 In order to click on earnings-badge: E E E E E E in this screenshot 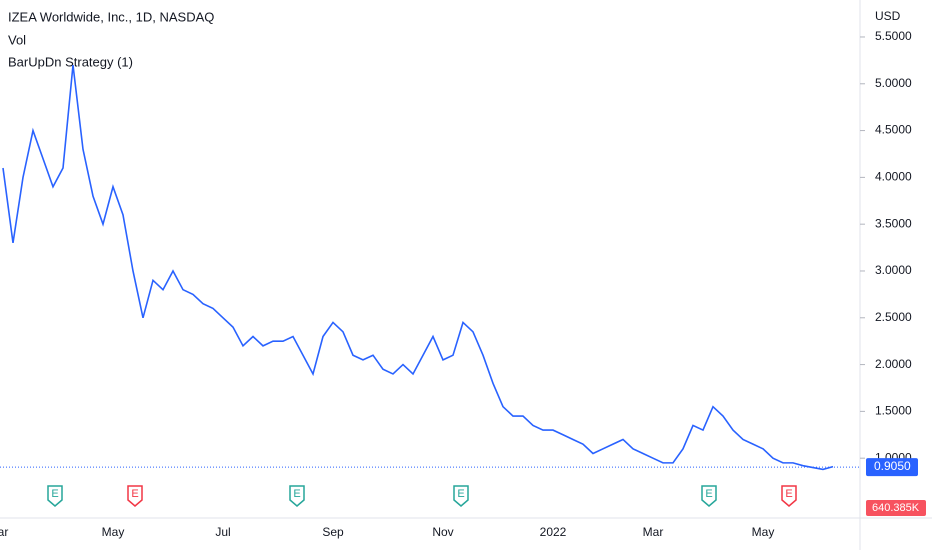, I will do `click(422, 496)`.